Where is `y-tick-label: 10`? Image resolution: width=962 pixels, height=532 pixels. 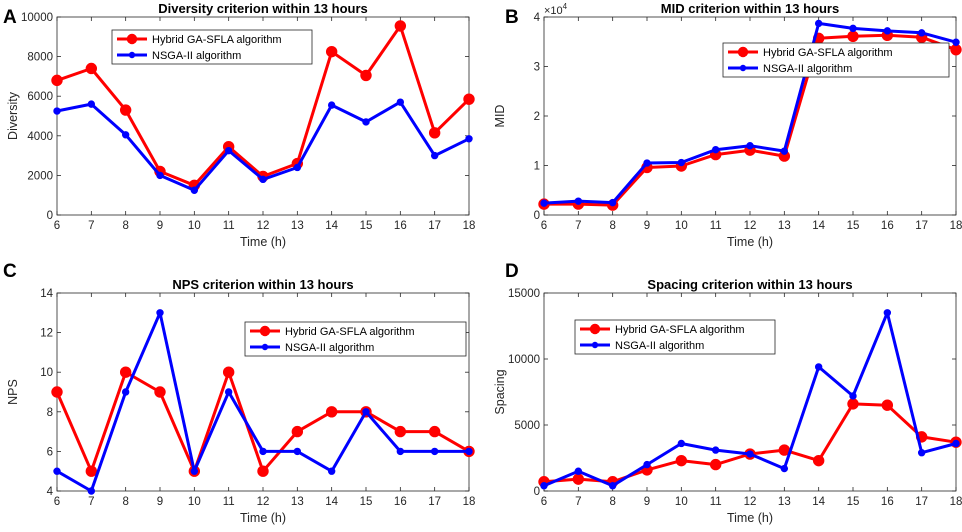
y-tick-label: 10 is located at coordinates (46, 373).